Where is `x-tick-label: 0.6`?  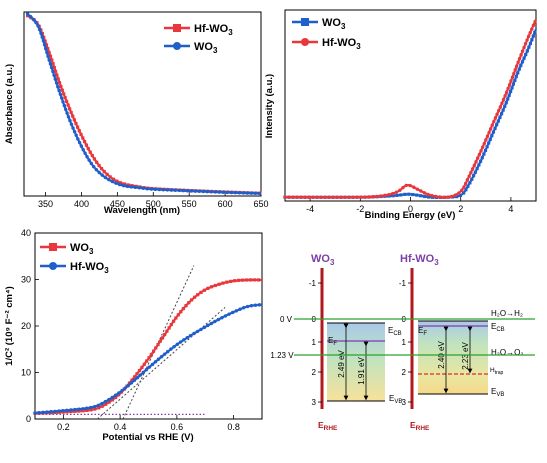
x-tick-label: 0.6 is located at coordinates (177, 427).